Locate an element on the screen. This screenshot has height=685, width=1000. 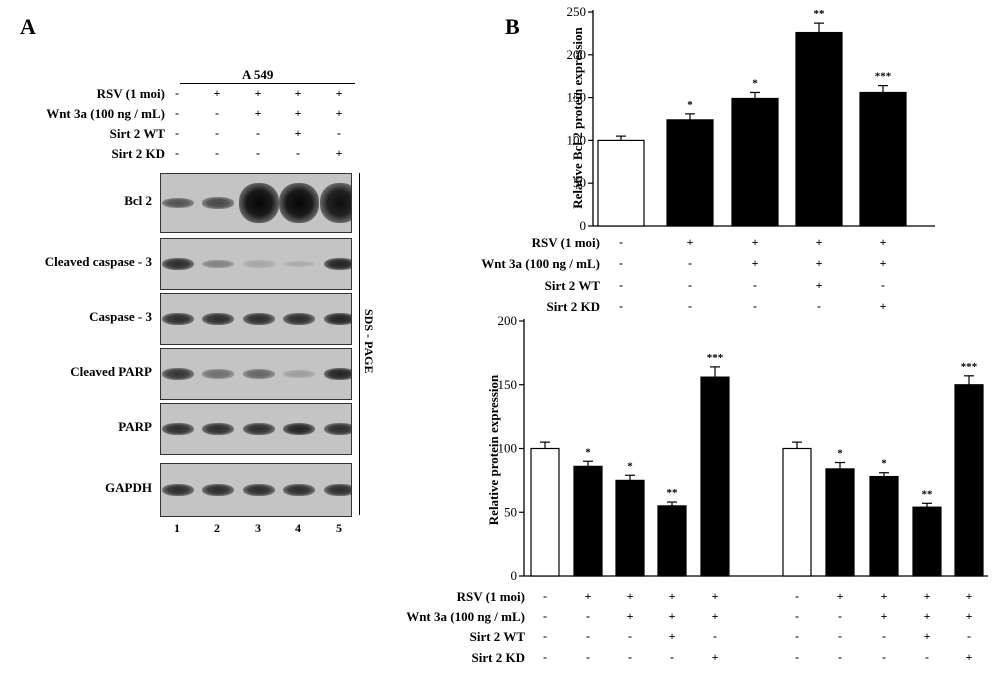
blot-label: GAPDH is located at coordinates (128, 487).